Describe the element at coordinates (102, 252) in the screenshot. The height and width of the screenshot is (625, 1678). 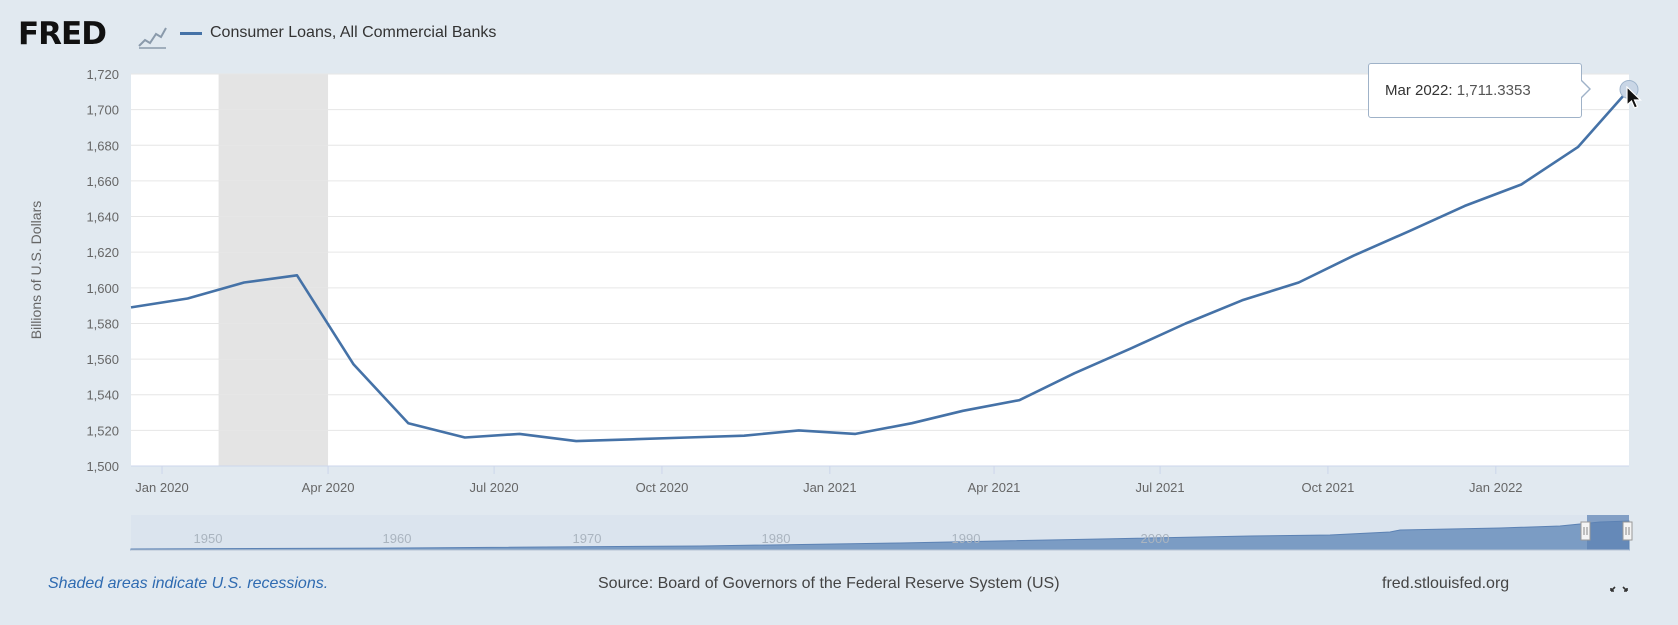
I see `y-tick-label: 1,620` at that location.